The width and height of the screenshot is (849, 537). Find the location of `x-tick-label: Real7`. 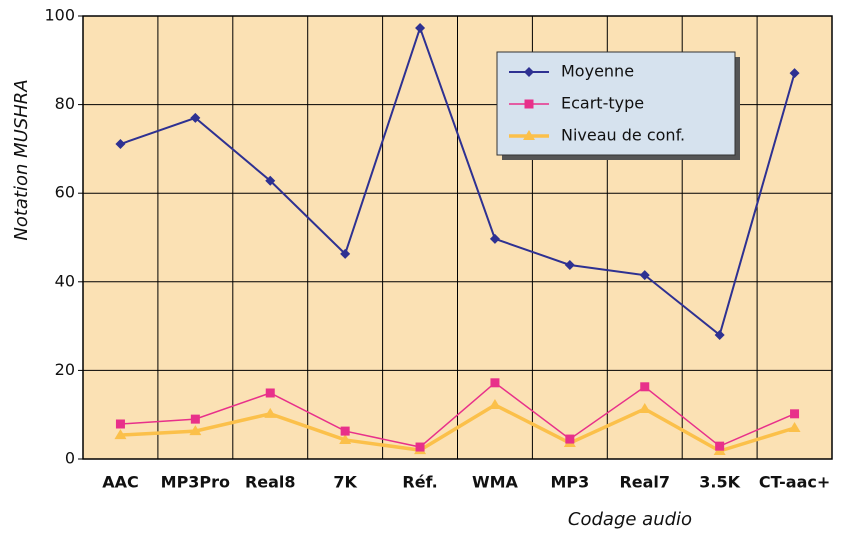

x-tick-label: Real7 is located at coordinates (644, 482).